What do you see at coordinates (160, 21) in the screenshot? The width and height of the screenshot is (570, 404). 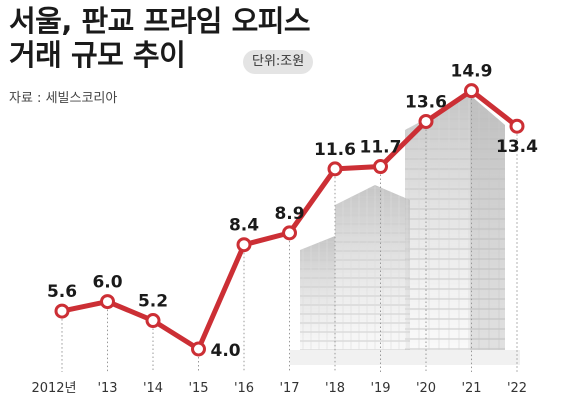 I see `title-line-1: 서울, 판교 프라임 오피스` at bounding box center [160, 21].